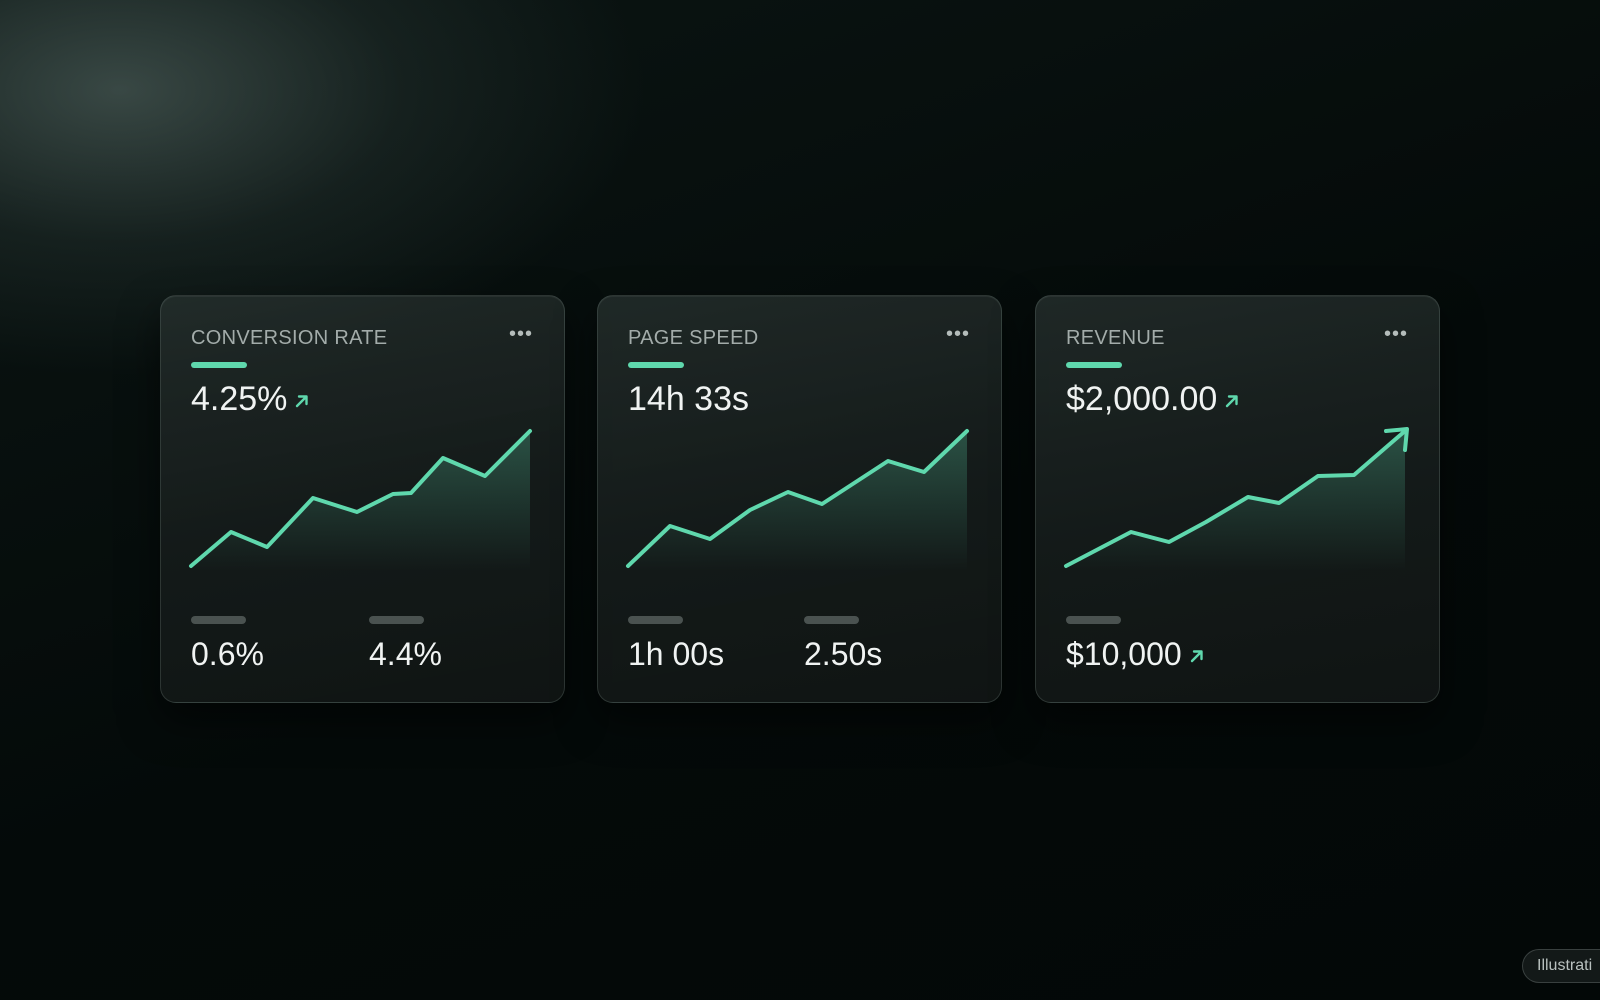  What do you see at coordinates (1124, 654) in the screenshot?
I see `metric-value-text: $10,000` at bounding box center [1124, 654].